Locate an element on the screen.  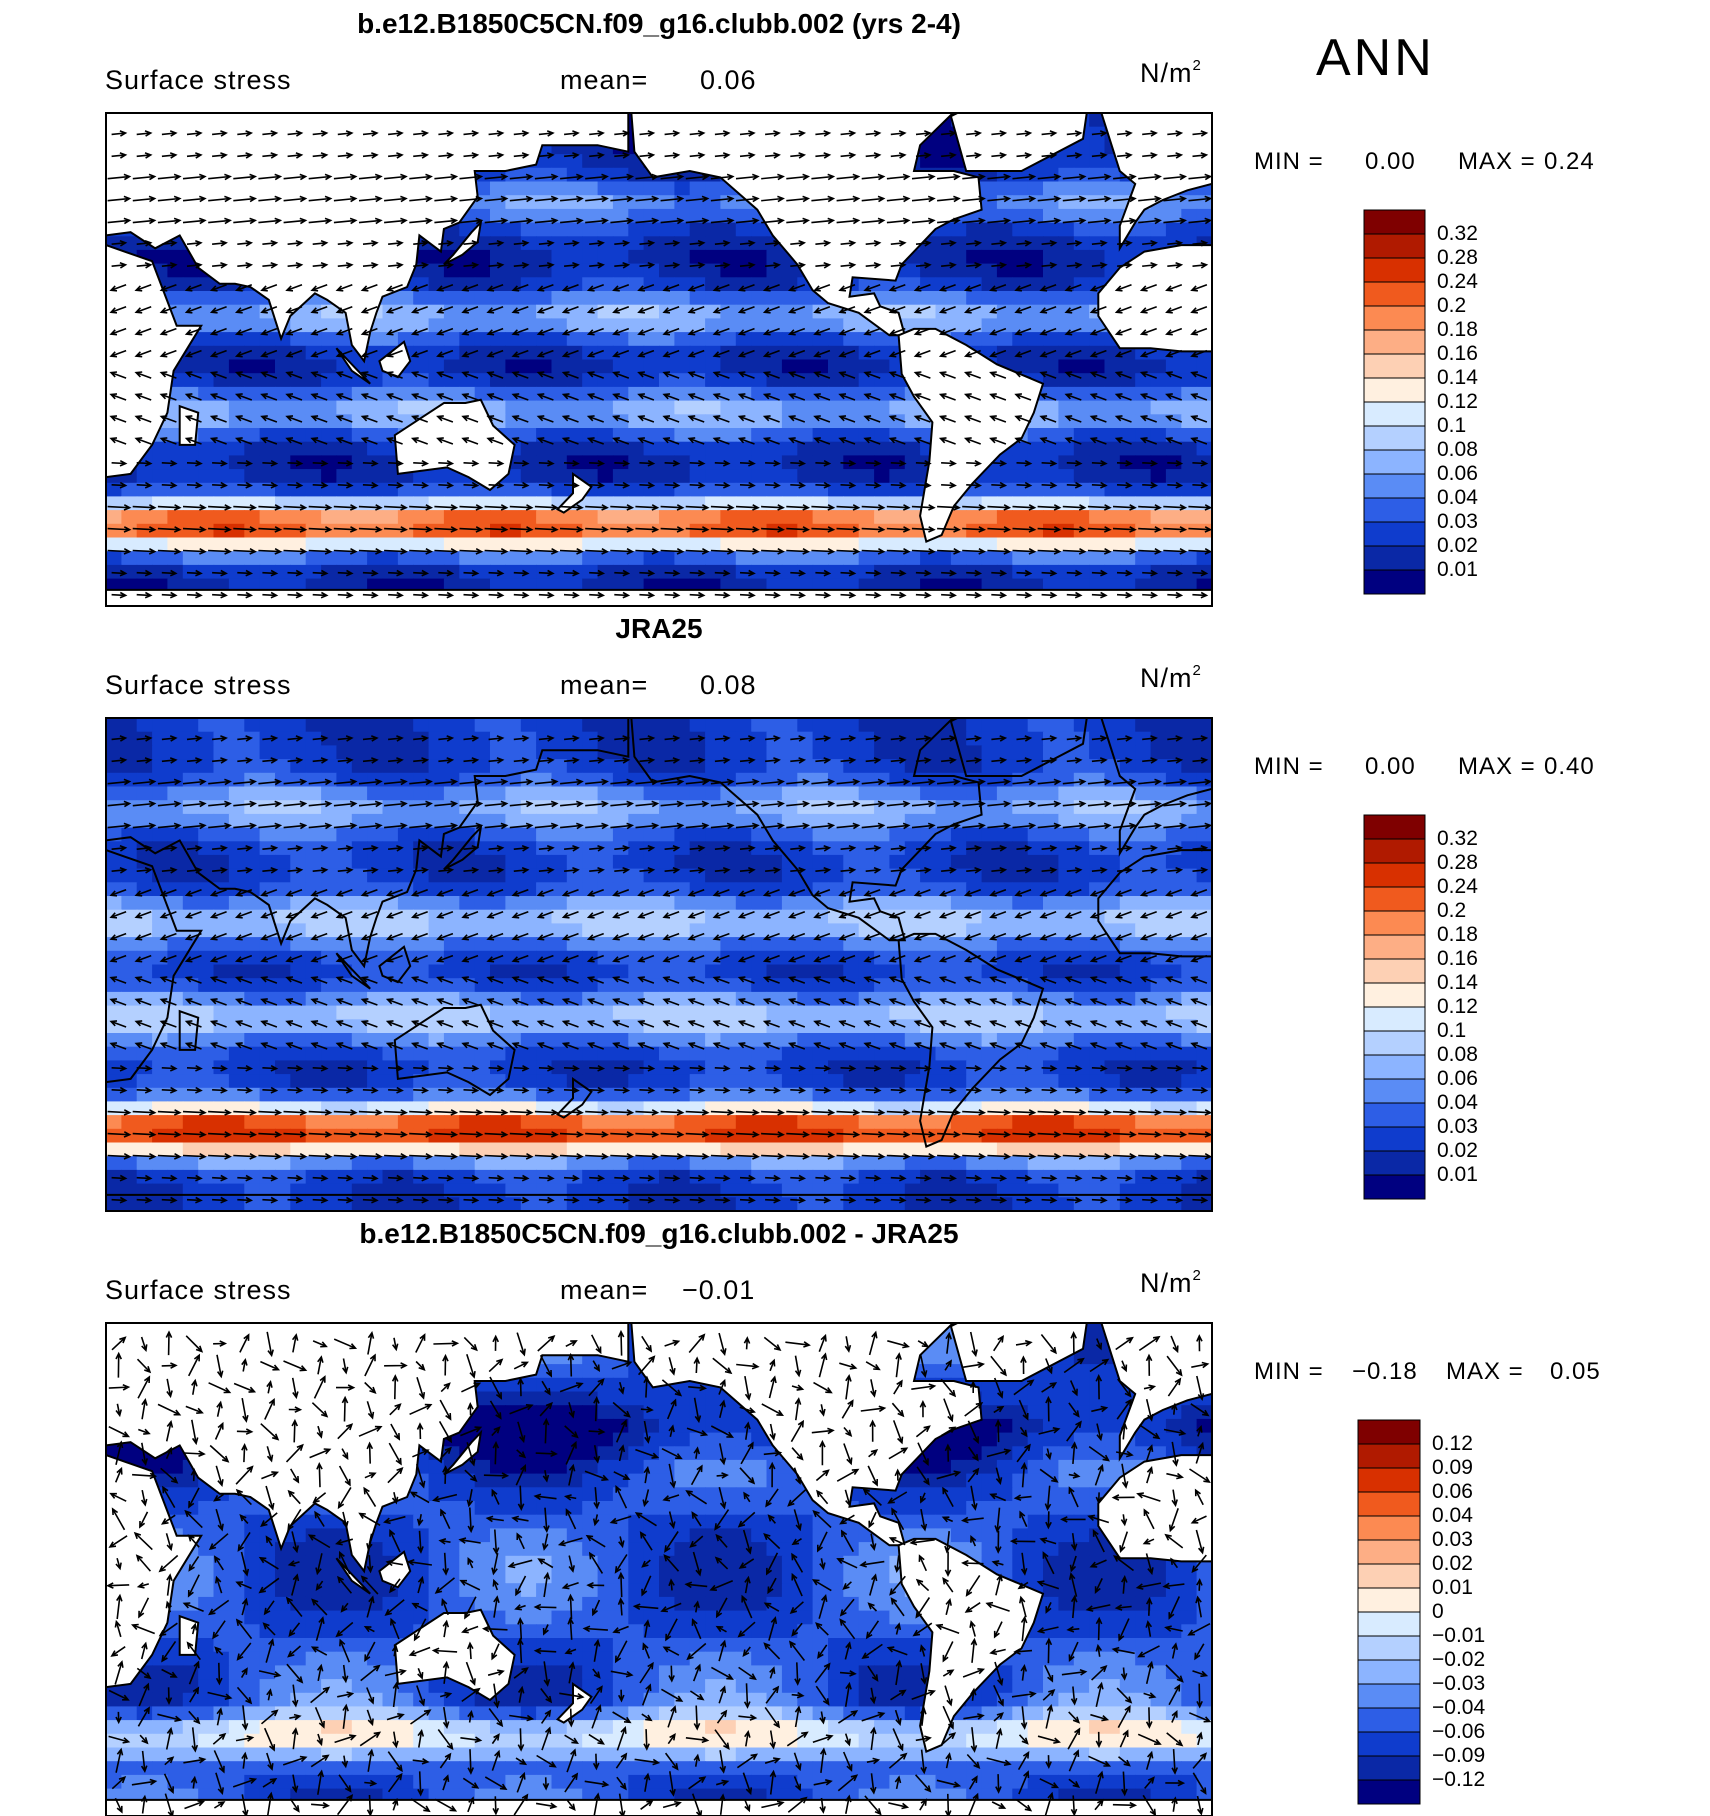
colorbar-tick-label: 0.24 is located at coordinates (1457, 887).